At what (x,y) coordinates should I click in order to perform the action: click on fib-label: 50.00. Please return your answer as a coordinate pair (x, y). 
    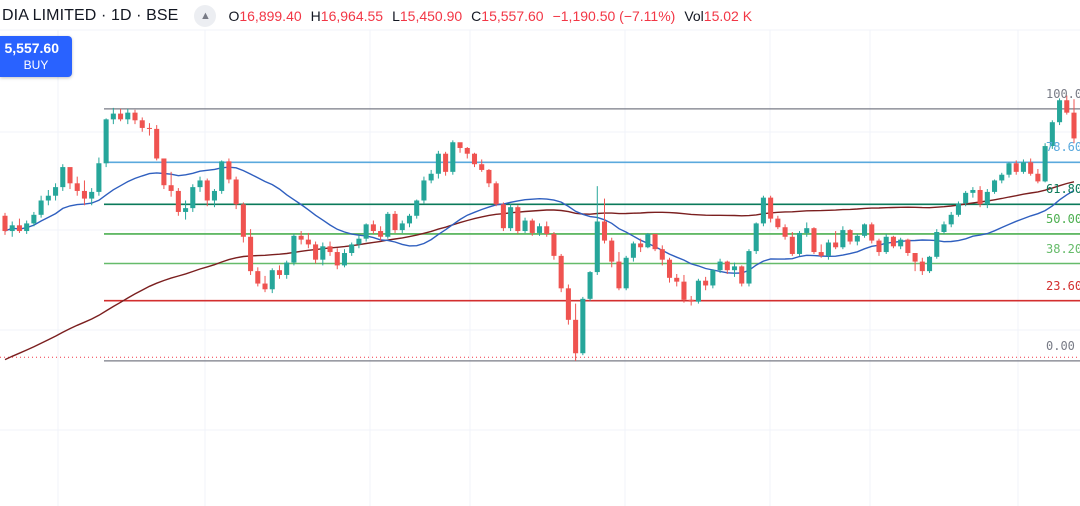
    Looking at the image, I should click on (1063, 218).